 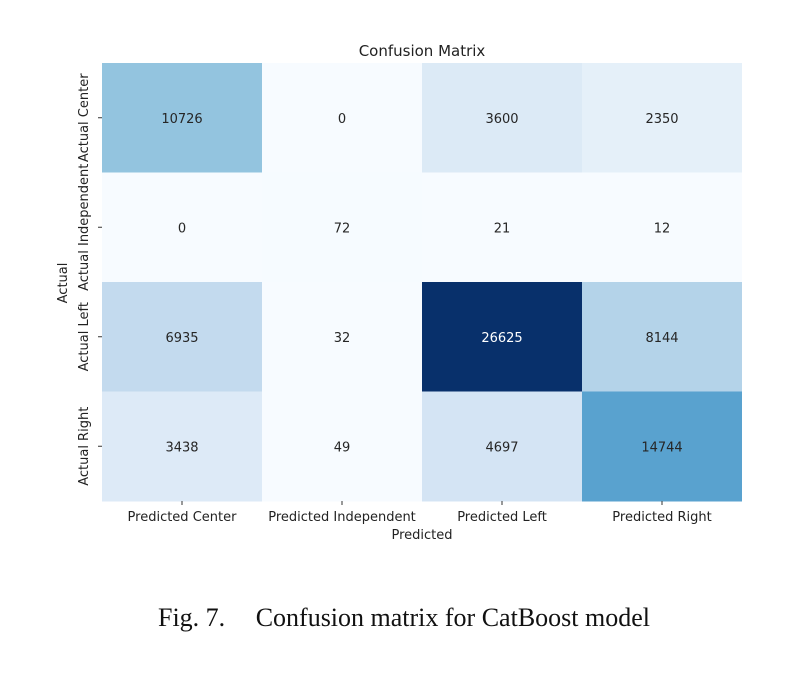 I want to click on cell-value-label: 72, so click(x=342, y=228).